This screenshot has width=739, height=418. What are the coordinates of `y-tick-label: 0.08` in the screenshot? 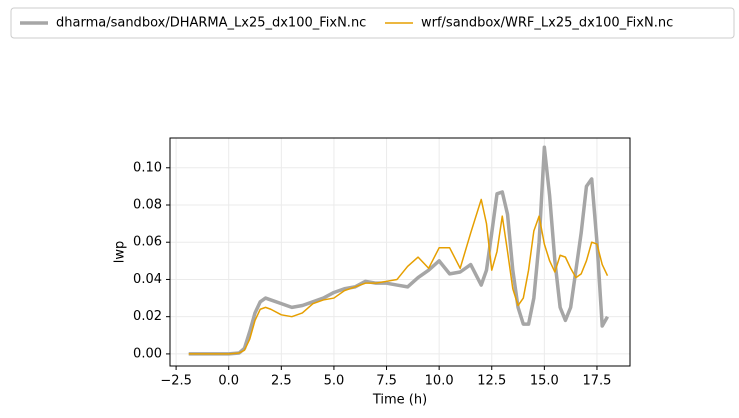 It's located at (147, 205).